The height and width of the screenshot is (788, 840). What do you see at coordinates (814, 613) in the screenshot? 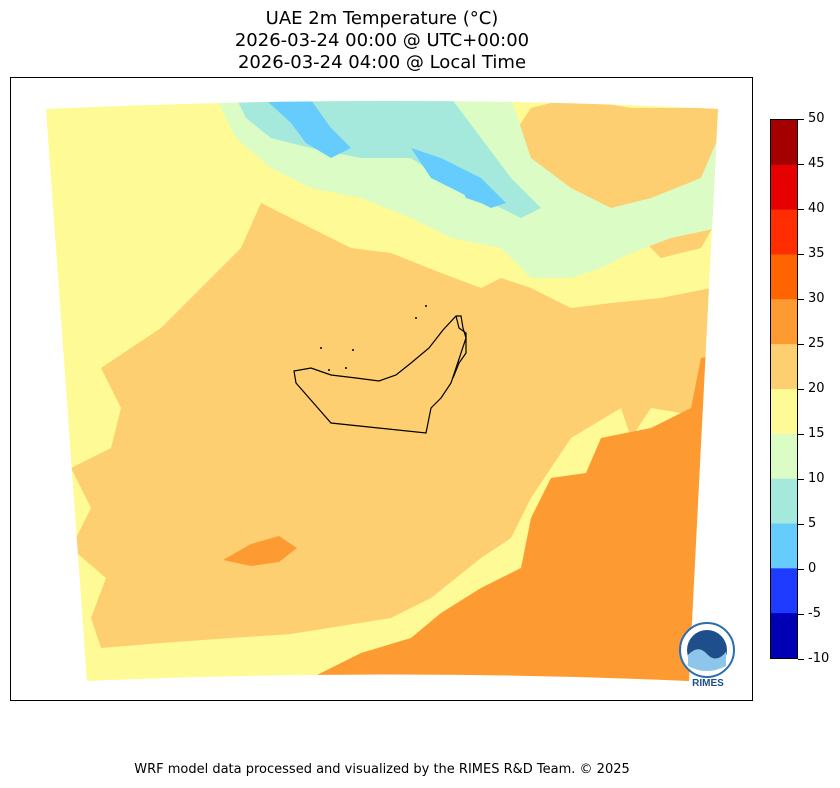
I see `colorbar-tick-label: -5` at bounding box center [814, 613].